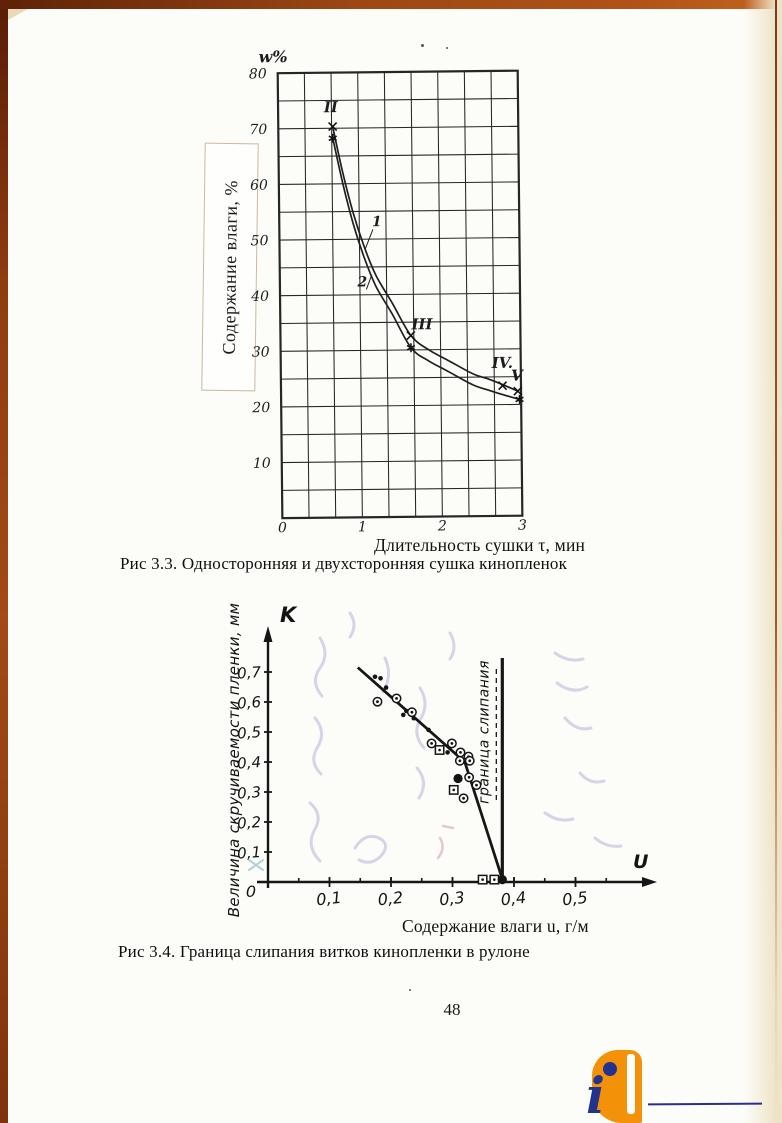 The width and height of the screenshot is (782, 1123). I want to click on data-point-markers, so click(426, 262).